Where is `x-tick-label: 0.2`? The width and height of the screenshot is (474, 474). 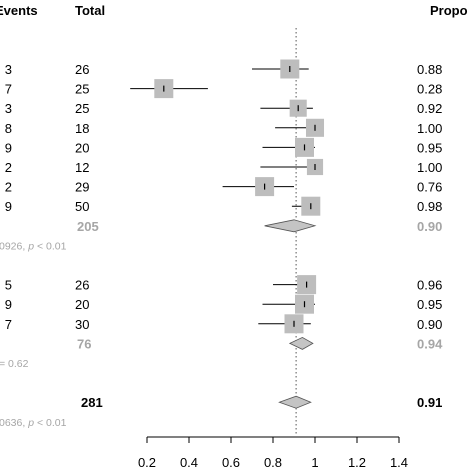 x-tick-label: 0.2 is located at coordinates (147, 462).